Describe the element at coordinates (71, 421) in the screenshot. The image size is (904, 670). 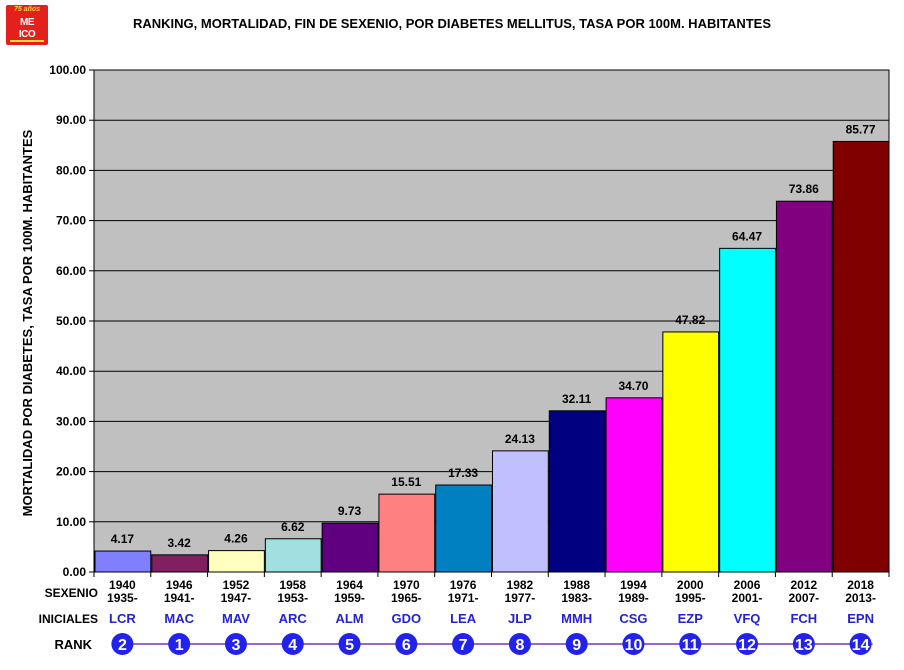
I see `y-tick-label: 30.00` at that location.